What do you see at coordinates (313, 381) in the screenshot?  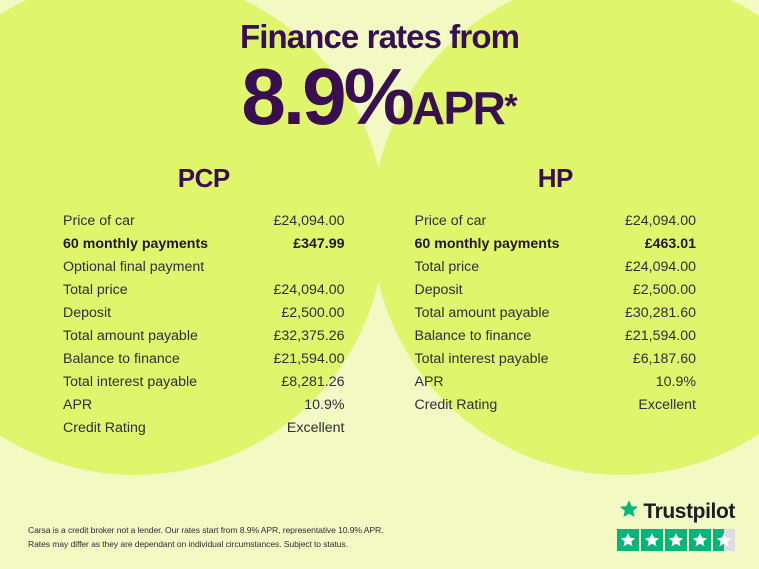 I see `row-value: £8,281.26` at bounding box center [313, 381].